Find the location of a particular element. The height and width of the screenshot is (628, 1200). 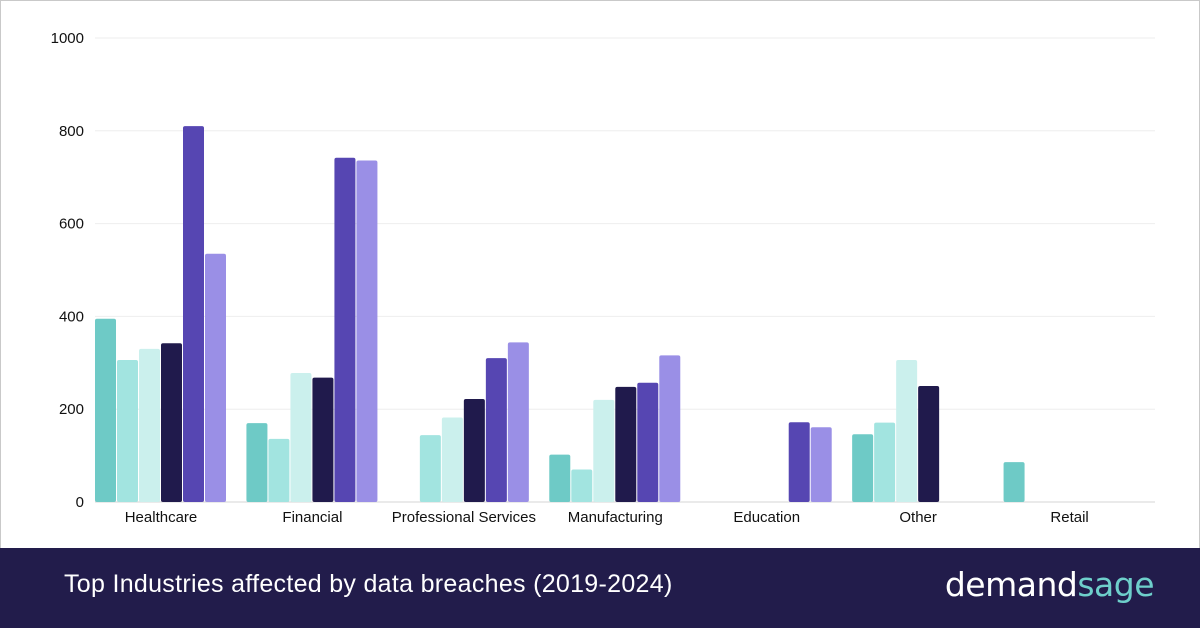

x-tick-label: Retail is located at coordinates (1069, 517).